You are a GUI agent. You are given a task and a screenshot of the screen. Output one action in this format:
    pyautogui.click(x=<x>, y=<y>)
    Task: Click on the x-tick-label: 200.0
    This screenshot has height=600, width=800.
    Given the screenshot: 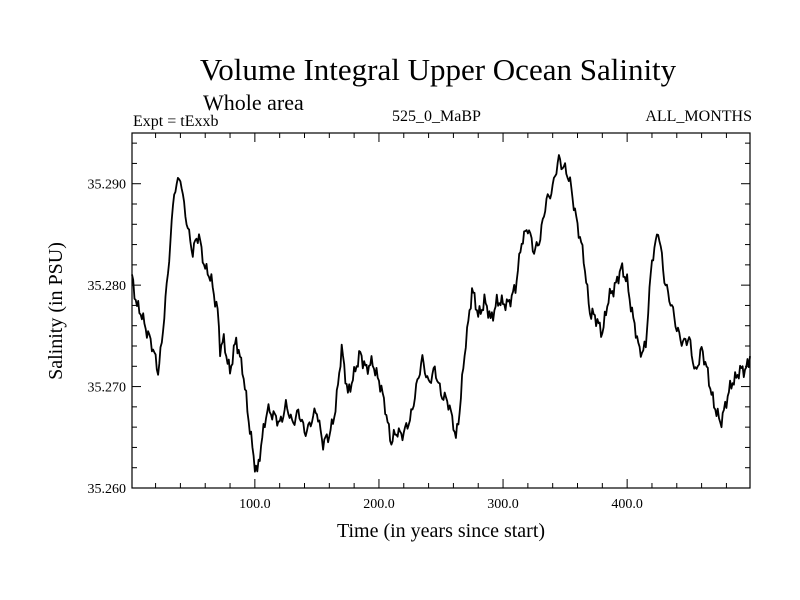 What is the action you would take?
    pyautogui.click(x=379, y=504)
    